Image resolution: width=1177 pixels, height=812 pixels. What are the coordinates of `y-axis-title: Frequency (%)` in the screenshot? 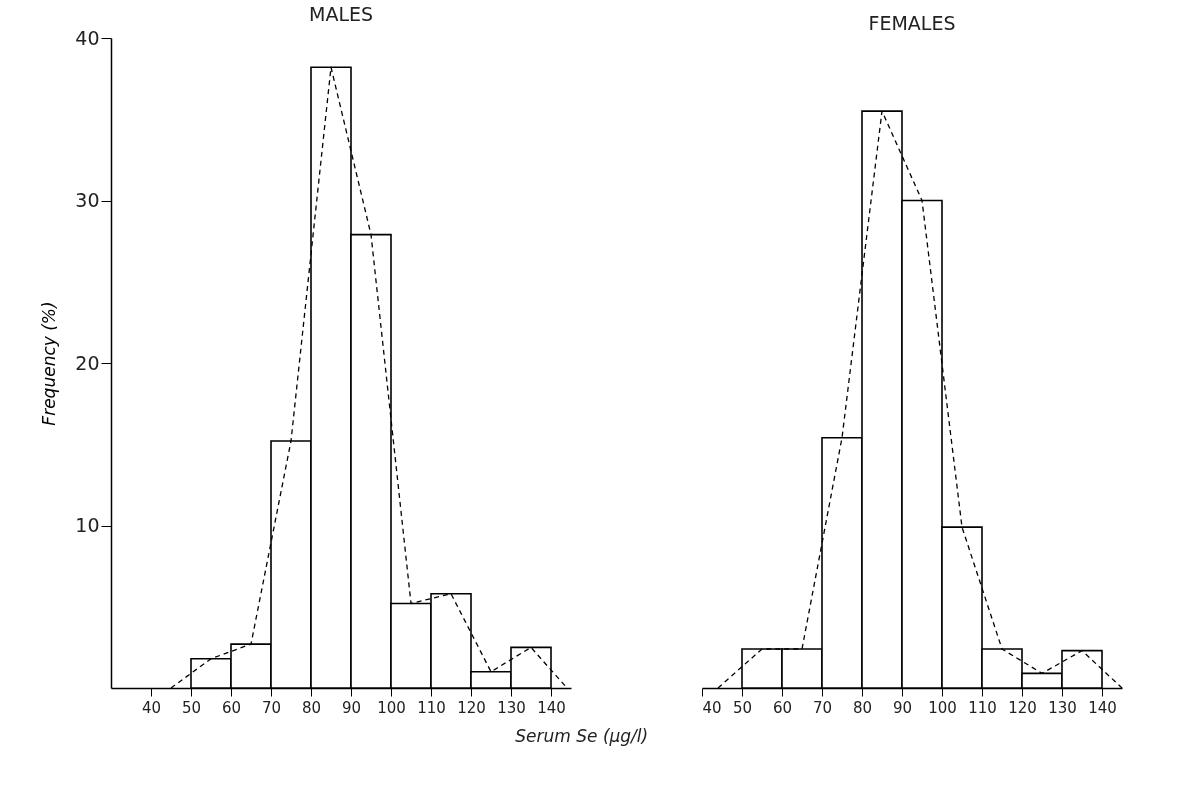 It's located at (49, 363).